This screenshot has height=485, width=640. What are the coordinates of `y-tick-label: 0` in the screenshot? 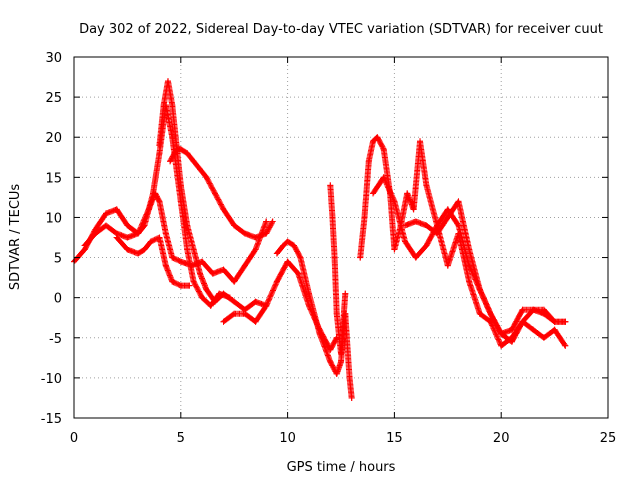 It's located at (58, 299).